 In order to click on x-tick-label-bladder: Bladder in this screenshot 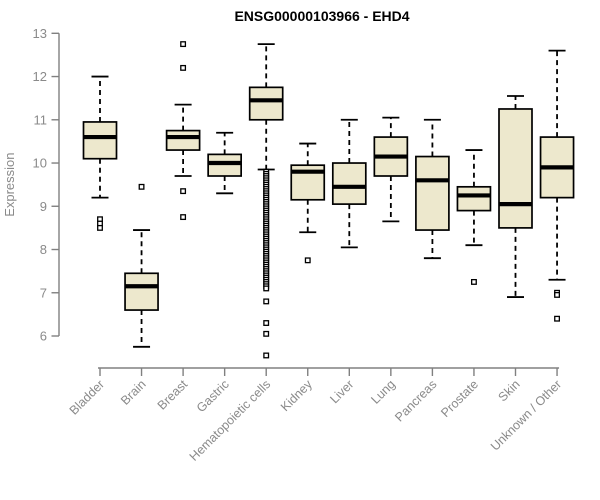, I will do `click(87, 397)`.